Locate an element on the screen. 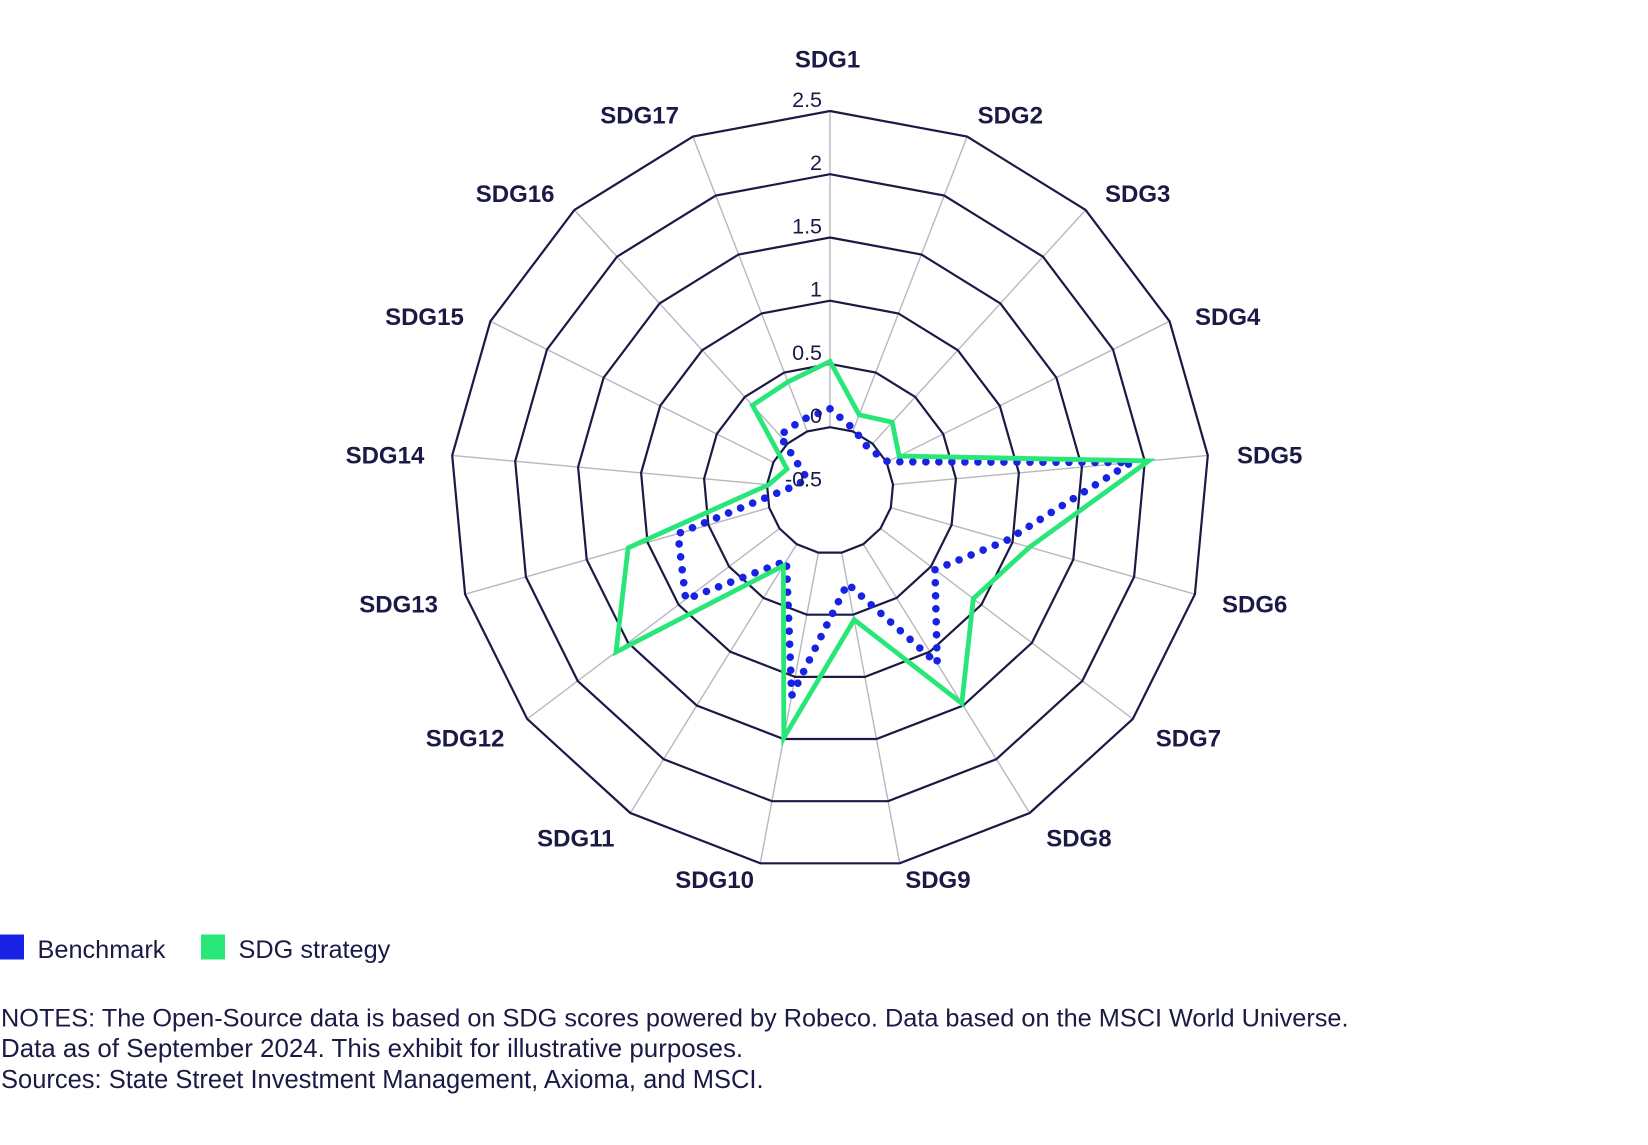 The height and width of the screenshot is (1145, 1648). svg-text: SDG4 is located at coordinates (1228, 317).